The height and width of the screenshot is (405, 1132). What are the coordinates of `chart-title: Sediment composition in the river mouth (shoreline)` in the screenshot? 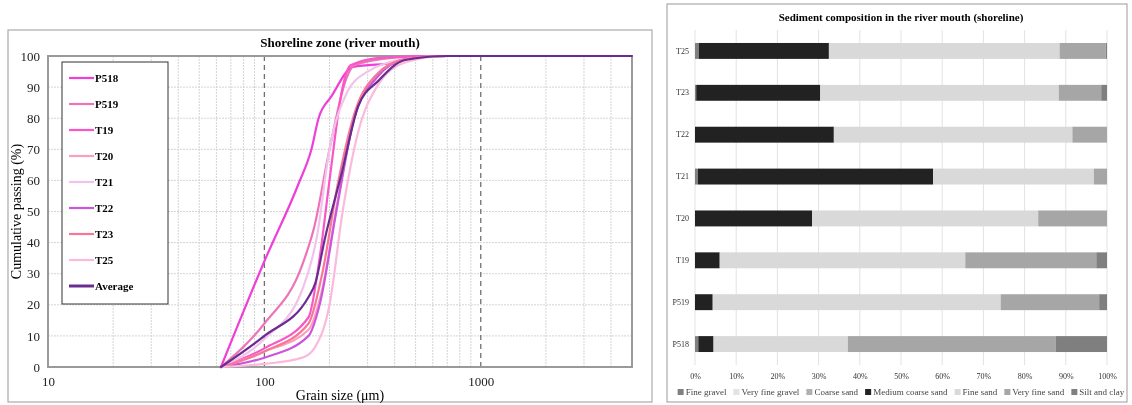 It's located at (901, 17).